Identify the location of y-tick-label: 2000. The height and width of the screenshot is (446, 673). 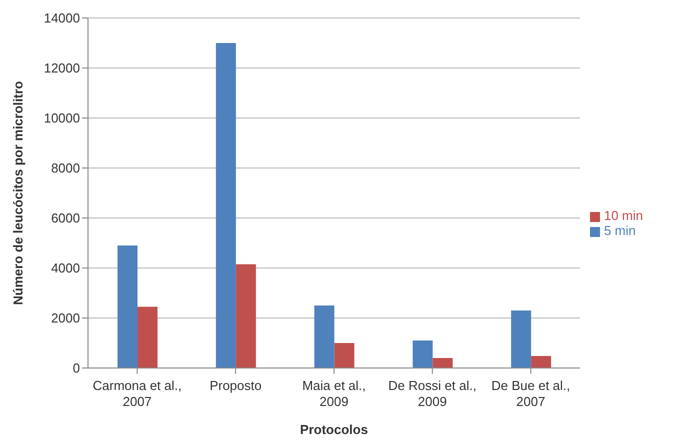
(65, 318).